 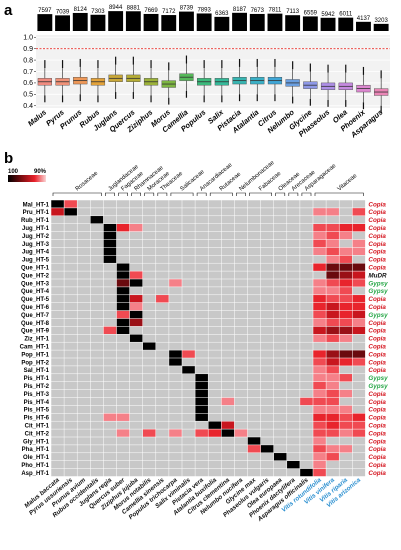 What do you see at coordinates (13, 172) in the screenshot?
I see `legend-min-label: 100` at bounding box center [13, 172].